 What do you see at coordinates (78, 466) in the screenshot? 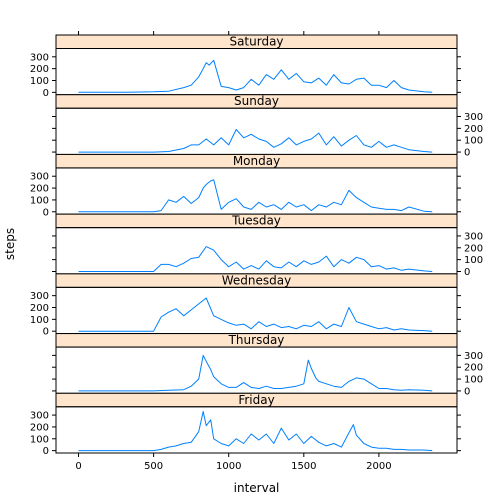
I see `x-tick-label: 0` at bounding box center [78, 466].